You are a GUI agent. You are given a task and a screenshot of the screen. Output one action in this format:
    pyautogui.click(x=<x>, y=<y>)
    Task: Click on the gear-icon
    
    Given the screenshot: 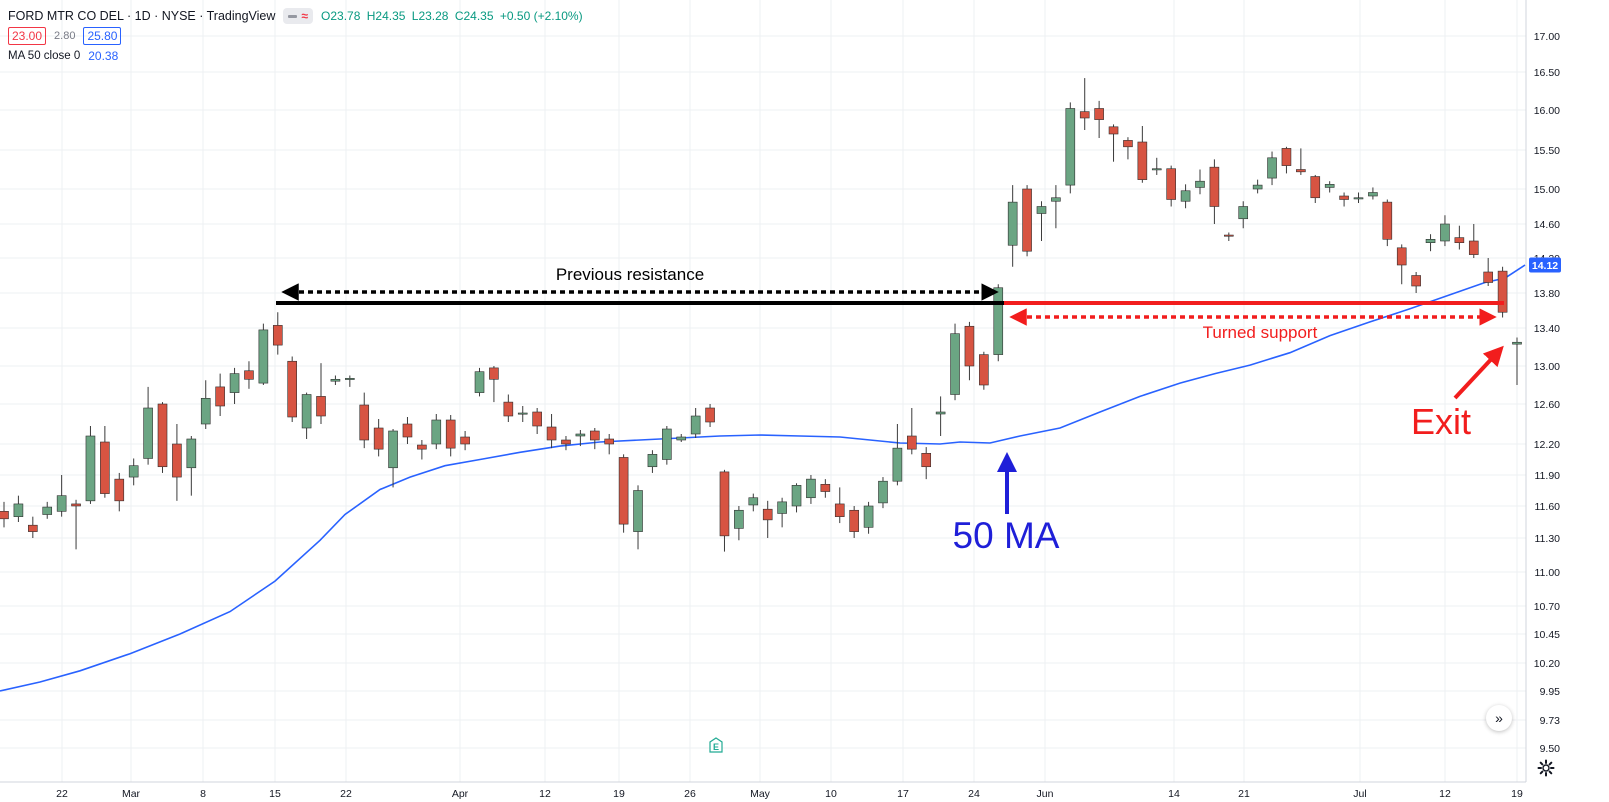 What is the action you would take?
    pyautogui.click(x=1546, y=768)
    